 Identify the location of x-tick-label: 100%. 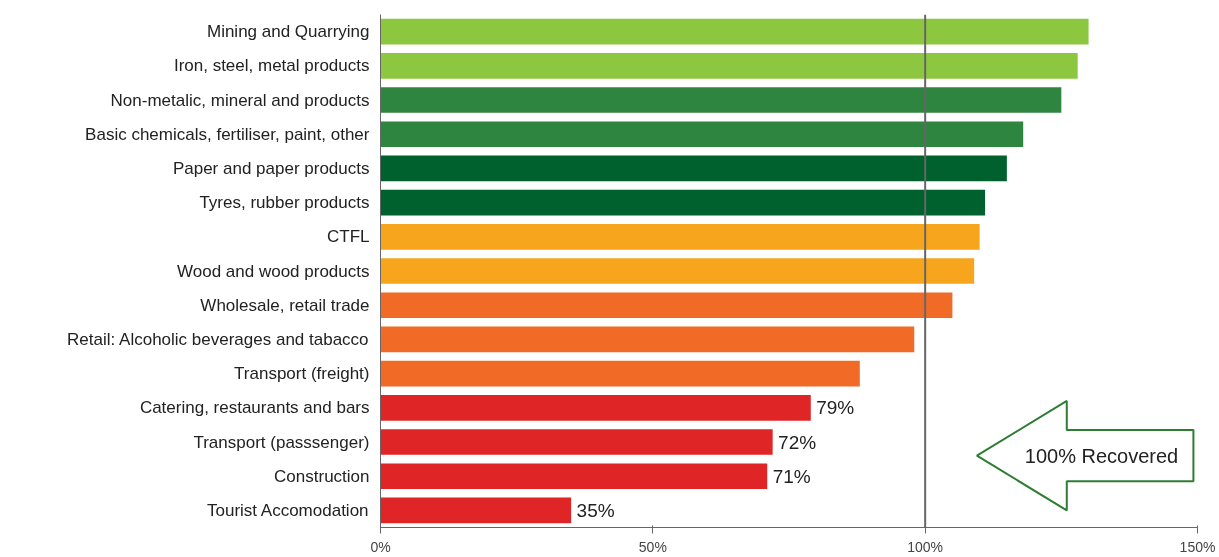
(925, 546).